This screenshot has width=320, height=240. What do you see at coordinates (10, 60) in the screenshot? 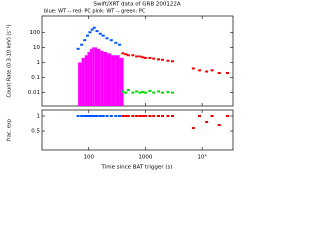
I see `y-axis-label: Count Rate (0.3-10 keV) (s⁻¹)` at bounding box center [10, 60].